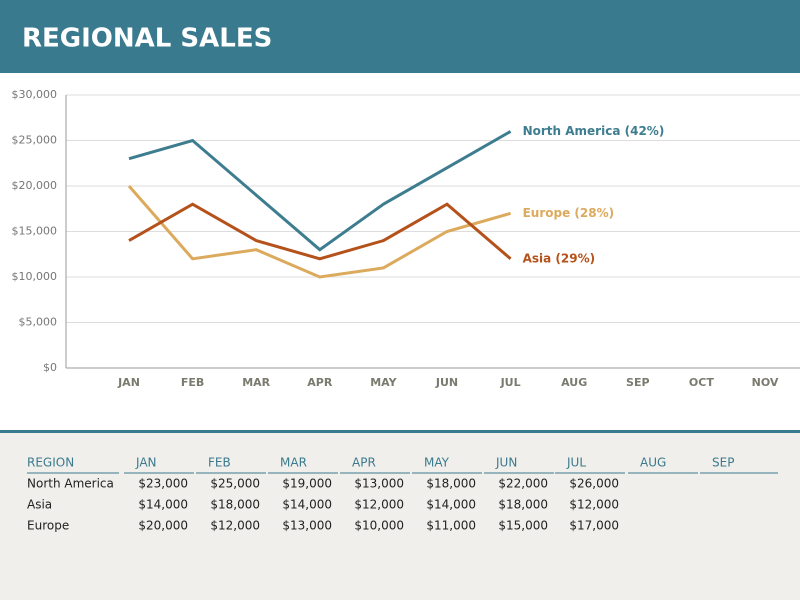 This screenshot has width=800, height=600. What do you see at coordinates (594, 526) in the screenshot?
I see `table-cell: $17,000` at bounding box center [594, 526].